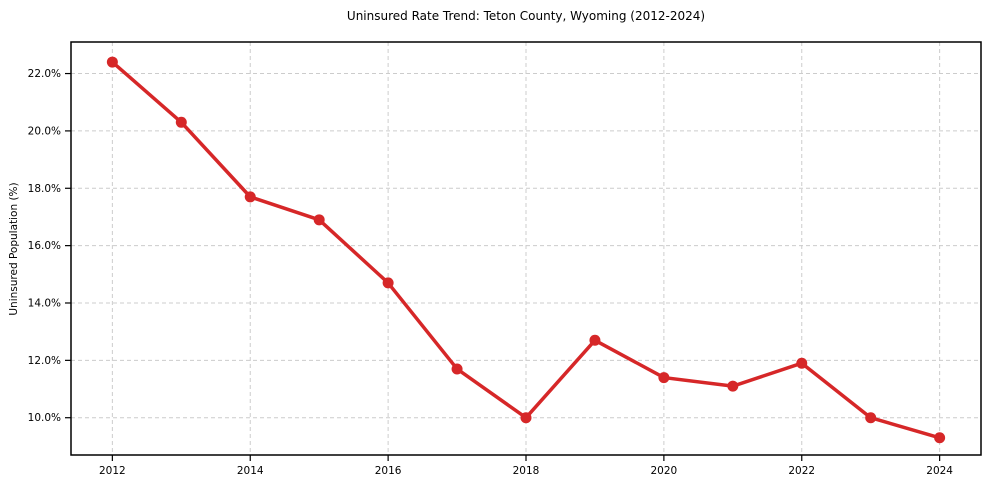 This screenshot has width=989, height=490. Describe the element at coordinates (664, 471) in the screenshot. I see `x-tick-label: 2020` at that location.